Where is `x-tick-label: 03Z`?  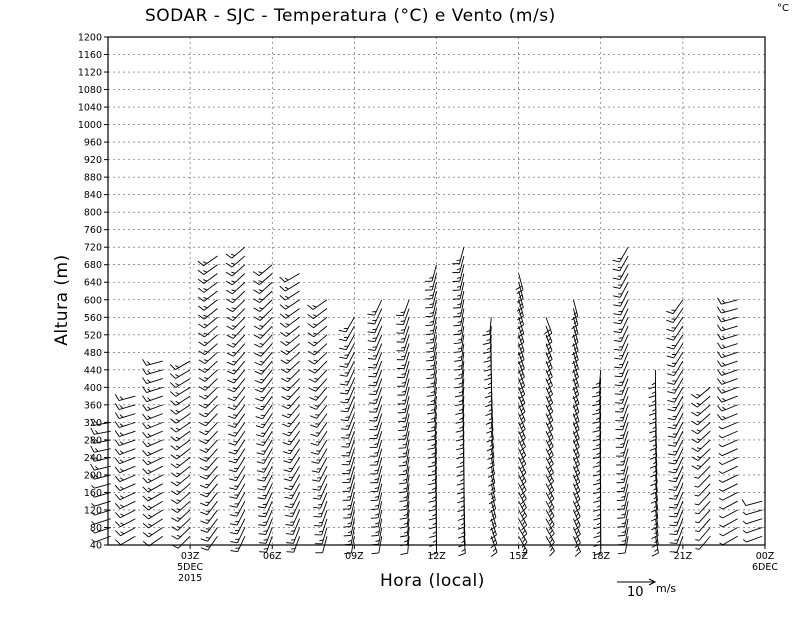 x-tick-label: 03Z is located at coordinates (190, 556).